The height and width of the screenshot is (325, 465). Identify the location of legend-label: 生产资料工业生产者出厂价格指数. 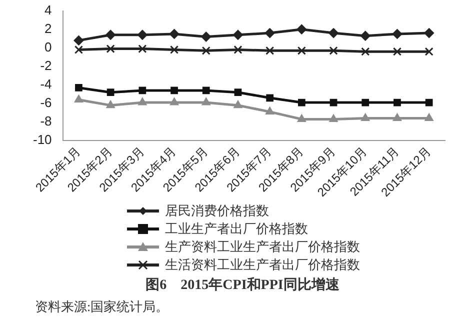
(262, 247).